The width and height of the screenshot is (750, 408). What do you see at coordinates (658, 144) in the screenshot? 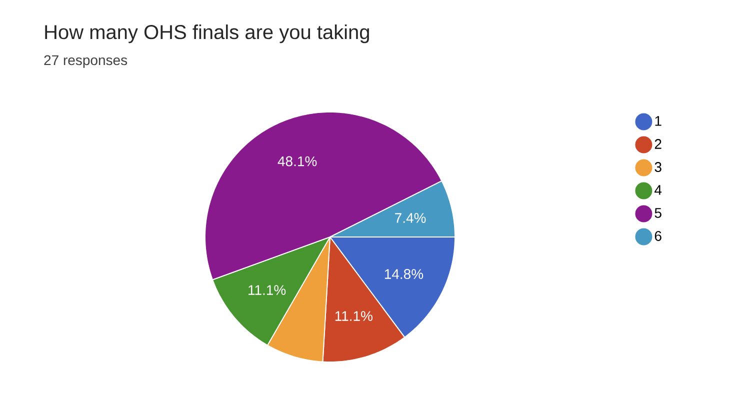
I see `legend-label: 2` at bounding box center [658, 144].